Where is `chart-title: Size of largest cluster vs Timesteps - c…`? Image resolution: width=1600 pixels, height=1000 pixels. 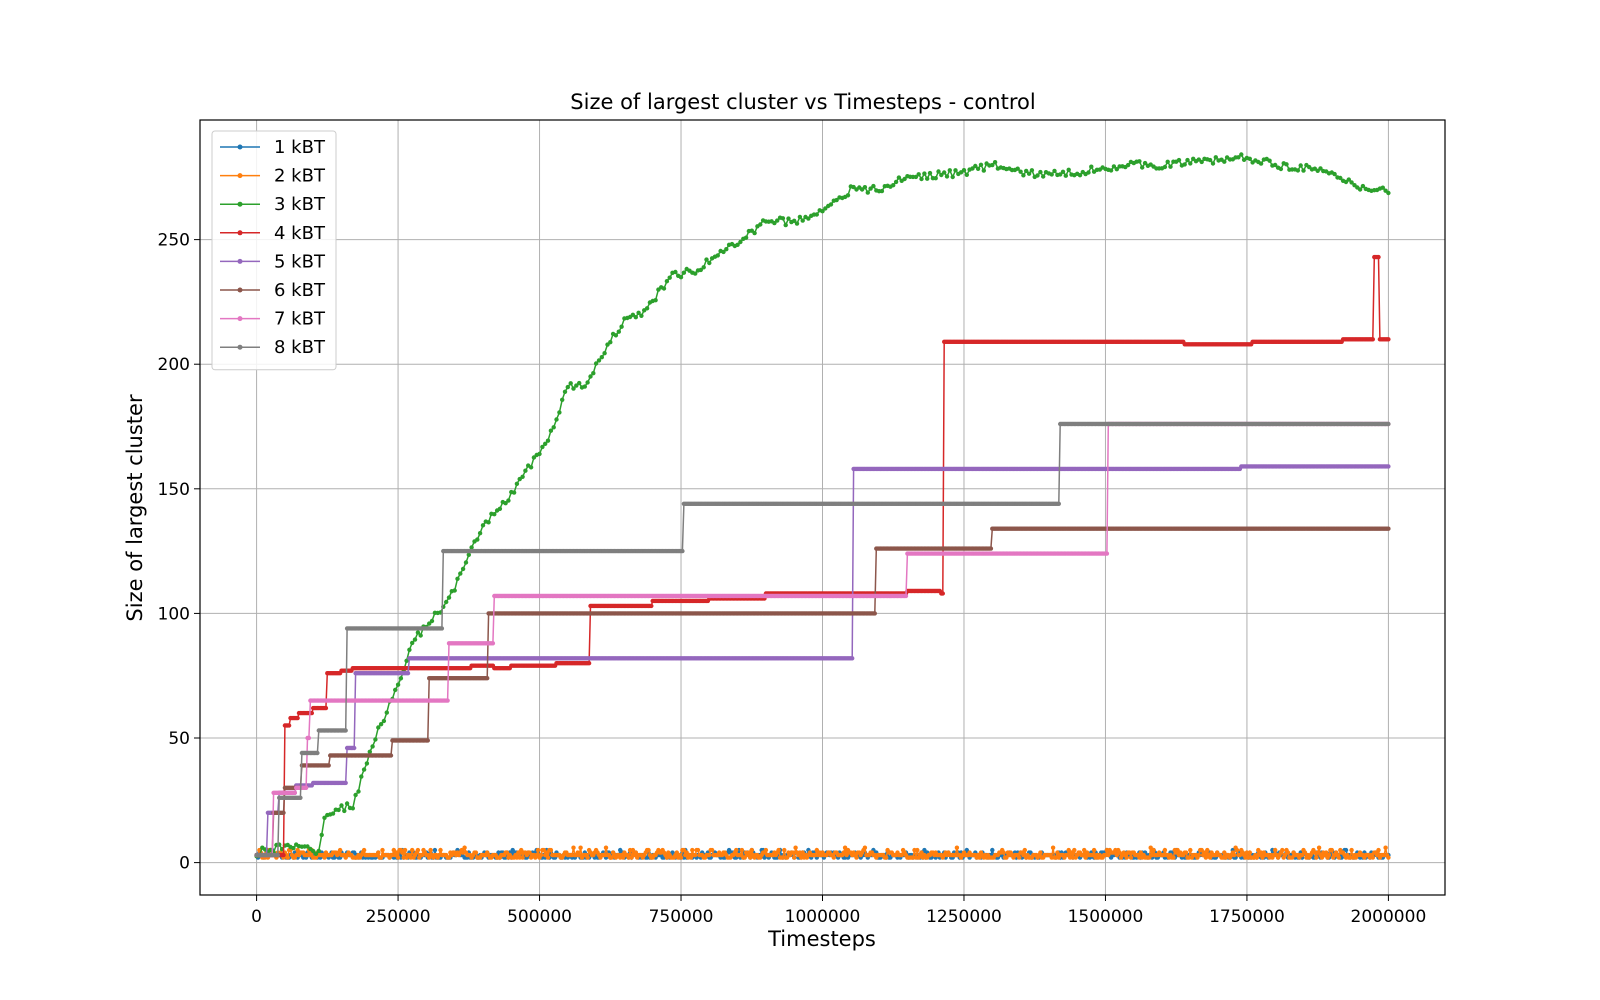
chart-title: Size of largest cluster vs Timesteps - c… is located at coordinates (802, 102).